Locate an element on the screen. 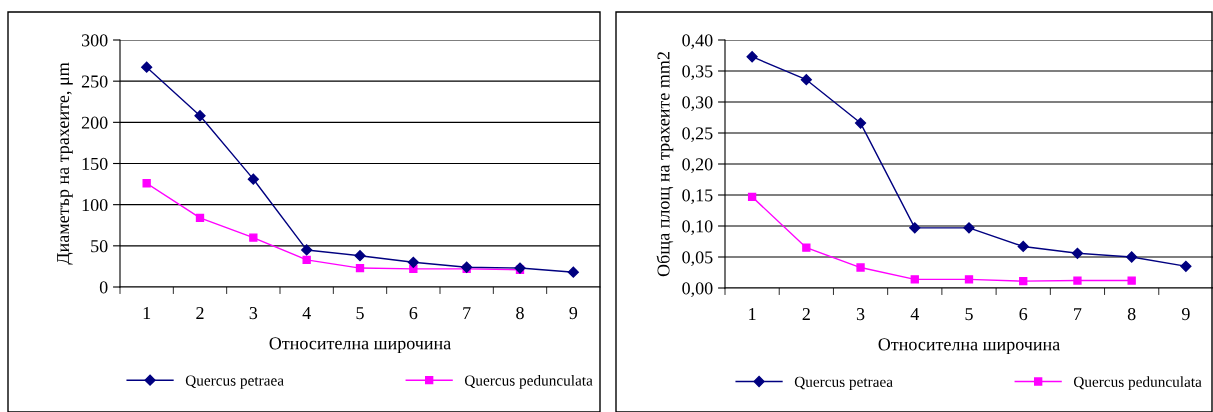 The width and height of the screenshot is (1213, 412). y-tick-label: 50 is located at coordinates (99, 246).